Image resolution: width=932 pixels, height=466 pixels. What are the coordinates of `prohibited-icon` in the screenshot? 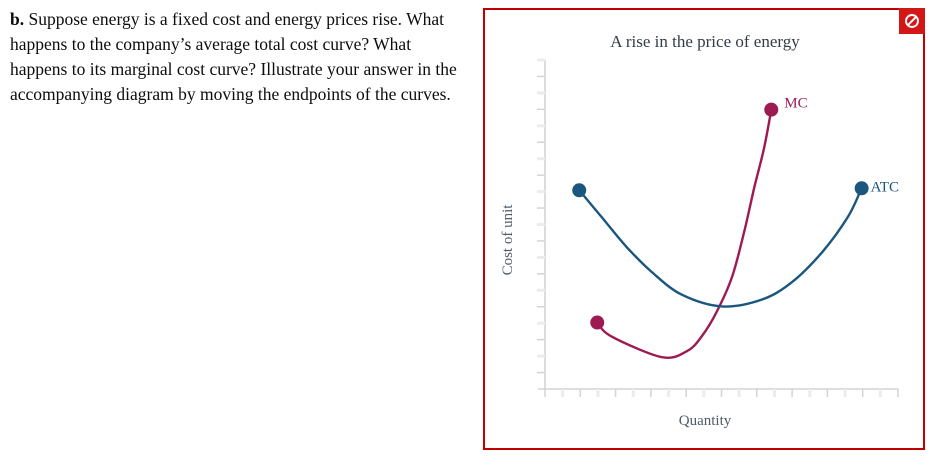 It's located at (912, 21).